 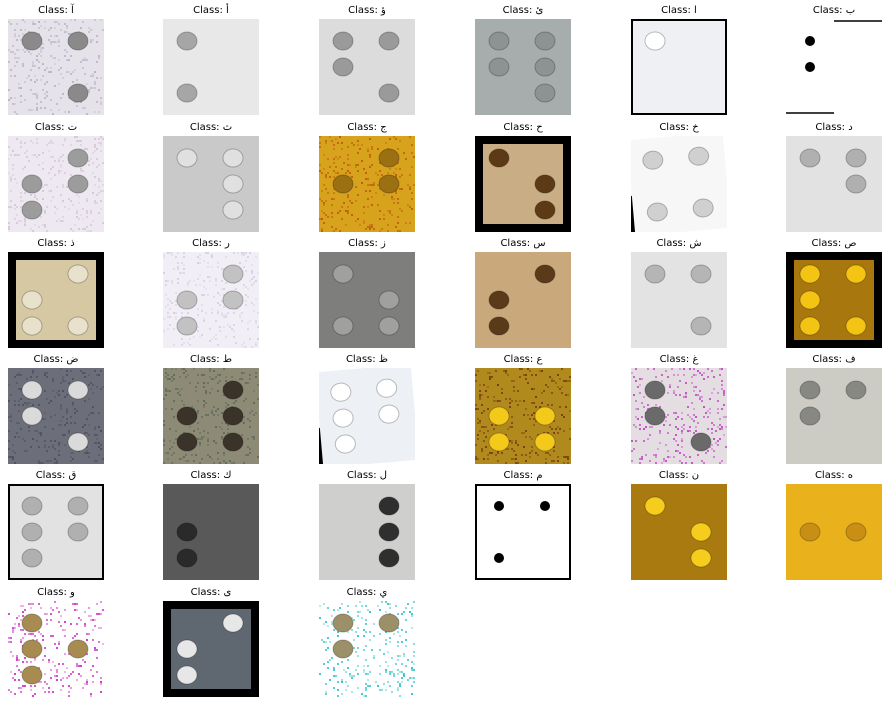 I want to click on sample-cell: Class: ش, so click(x=679, y=294).